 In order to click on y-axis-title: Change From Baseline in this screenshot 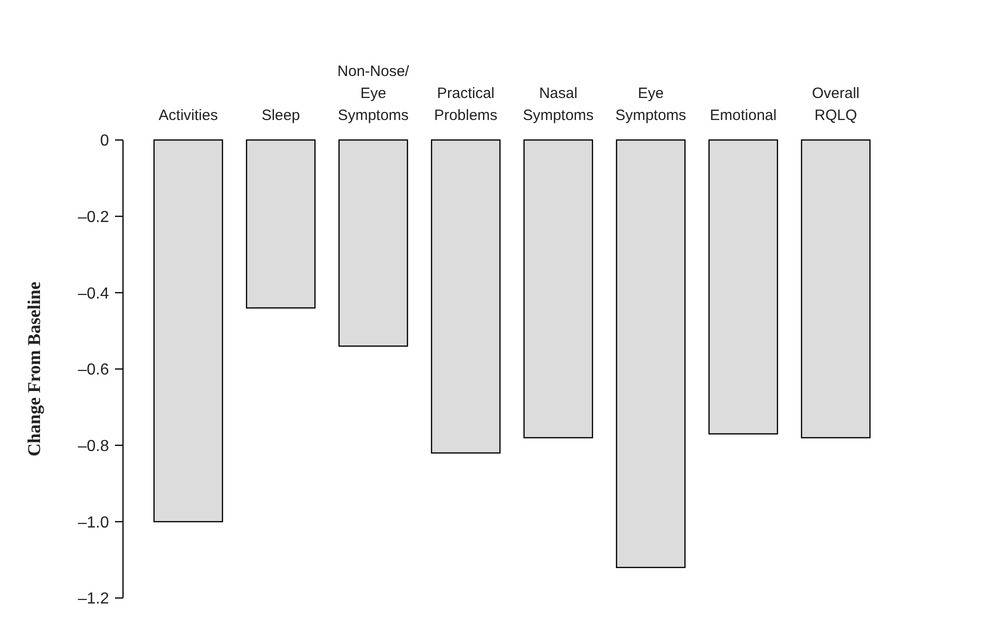, I will do `click(34, 369)`.